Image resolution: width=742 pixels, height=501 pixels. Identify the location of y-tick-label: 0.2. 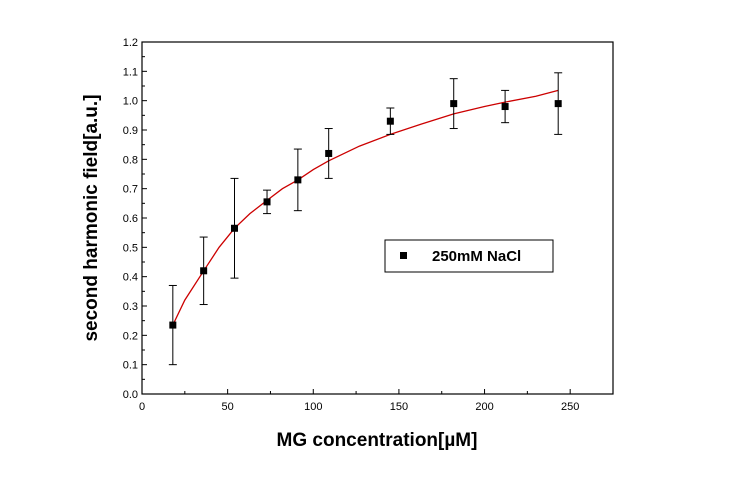
(130, 336).